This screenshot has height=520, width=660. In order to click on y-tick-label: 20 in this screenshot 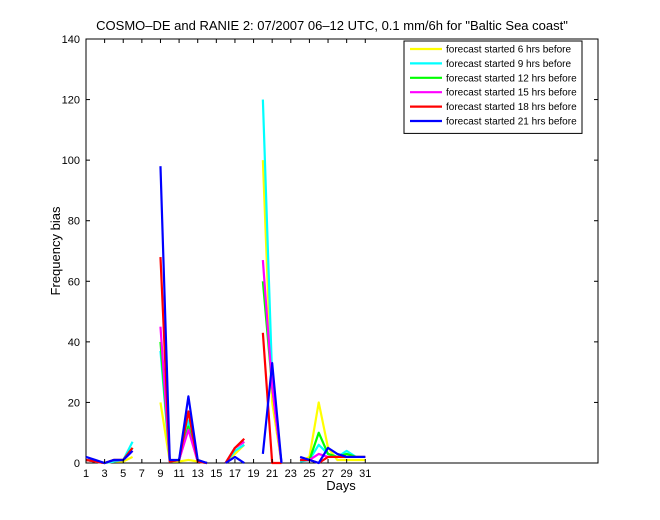, I will do `click(74, 403)`.